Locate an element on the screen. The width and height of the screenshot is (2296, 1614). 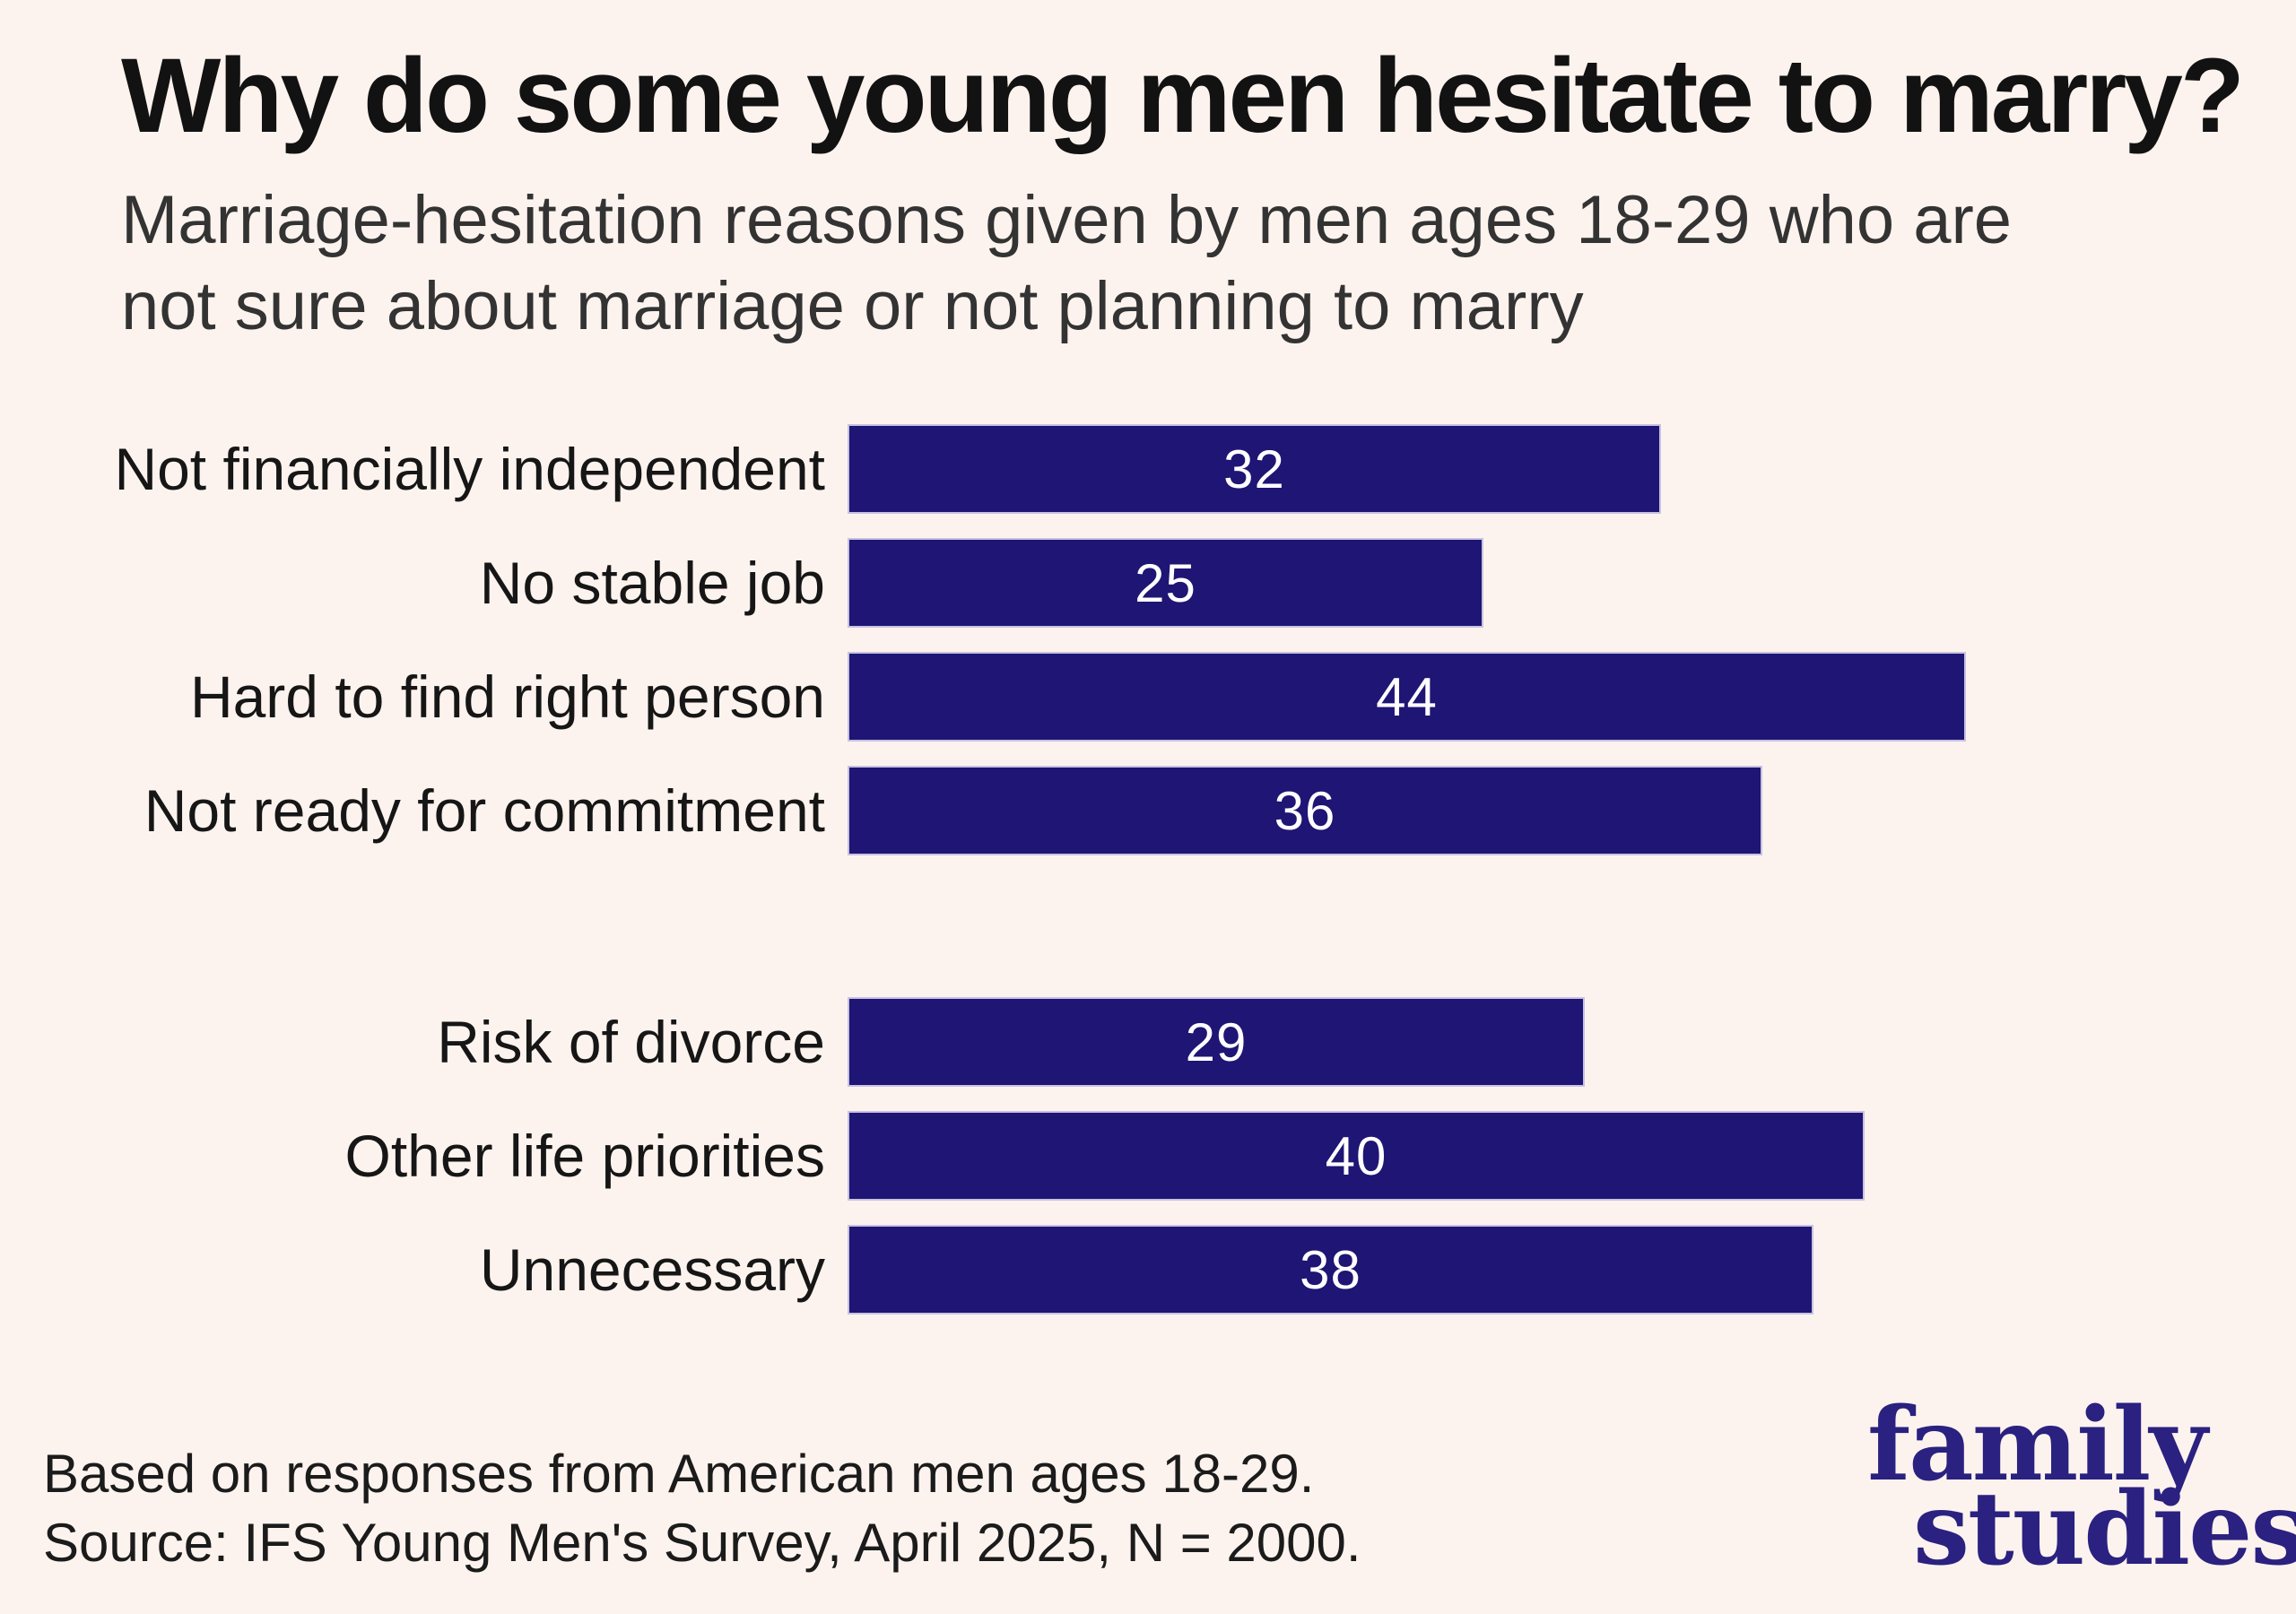
value-label: 32 is located at coordinates (1254, 469).